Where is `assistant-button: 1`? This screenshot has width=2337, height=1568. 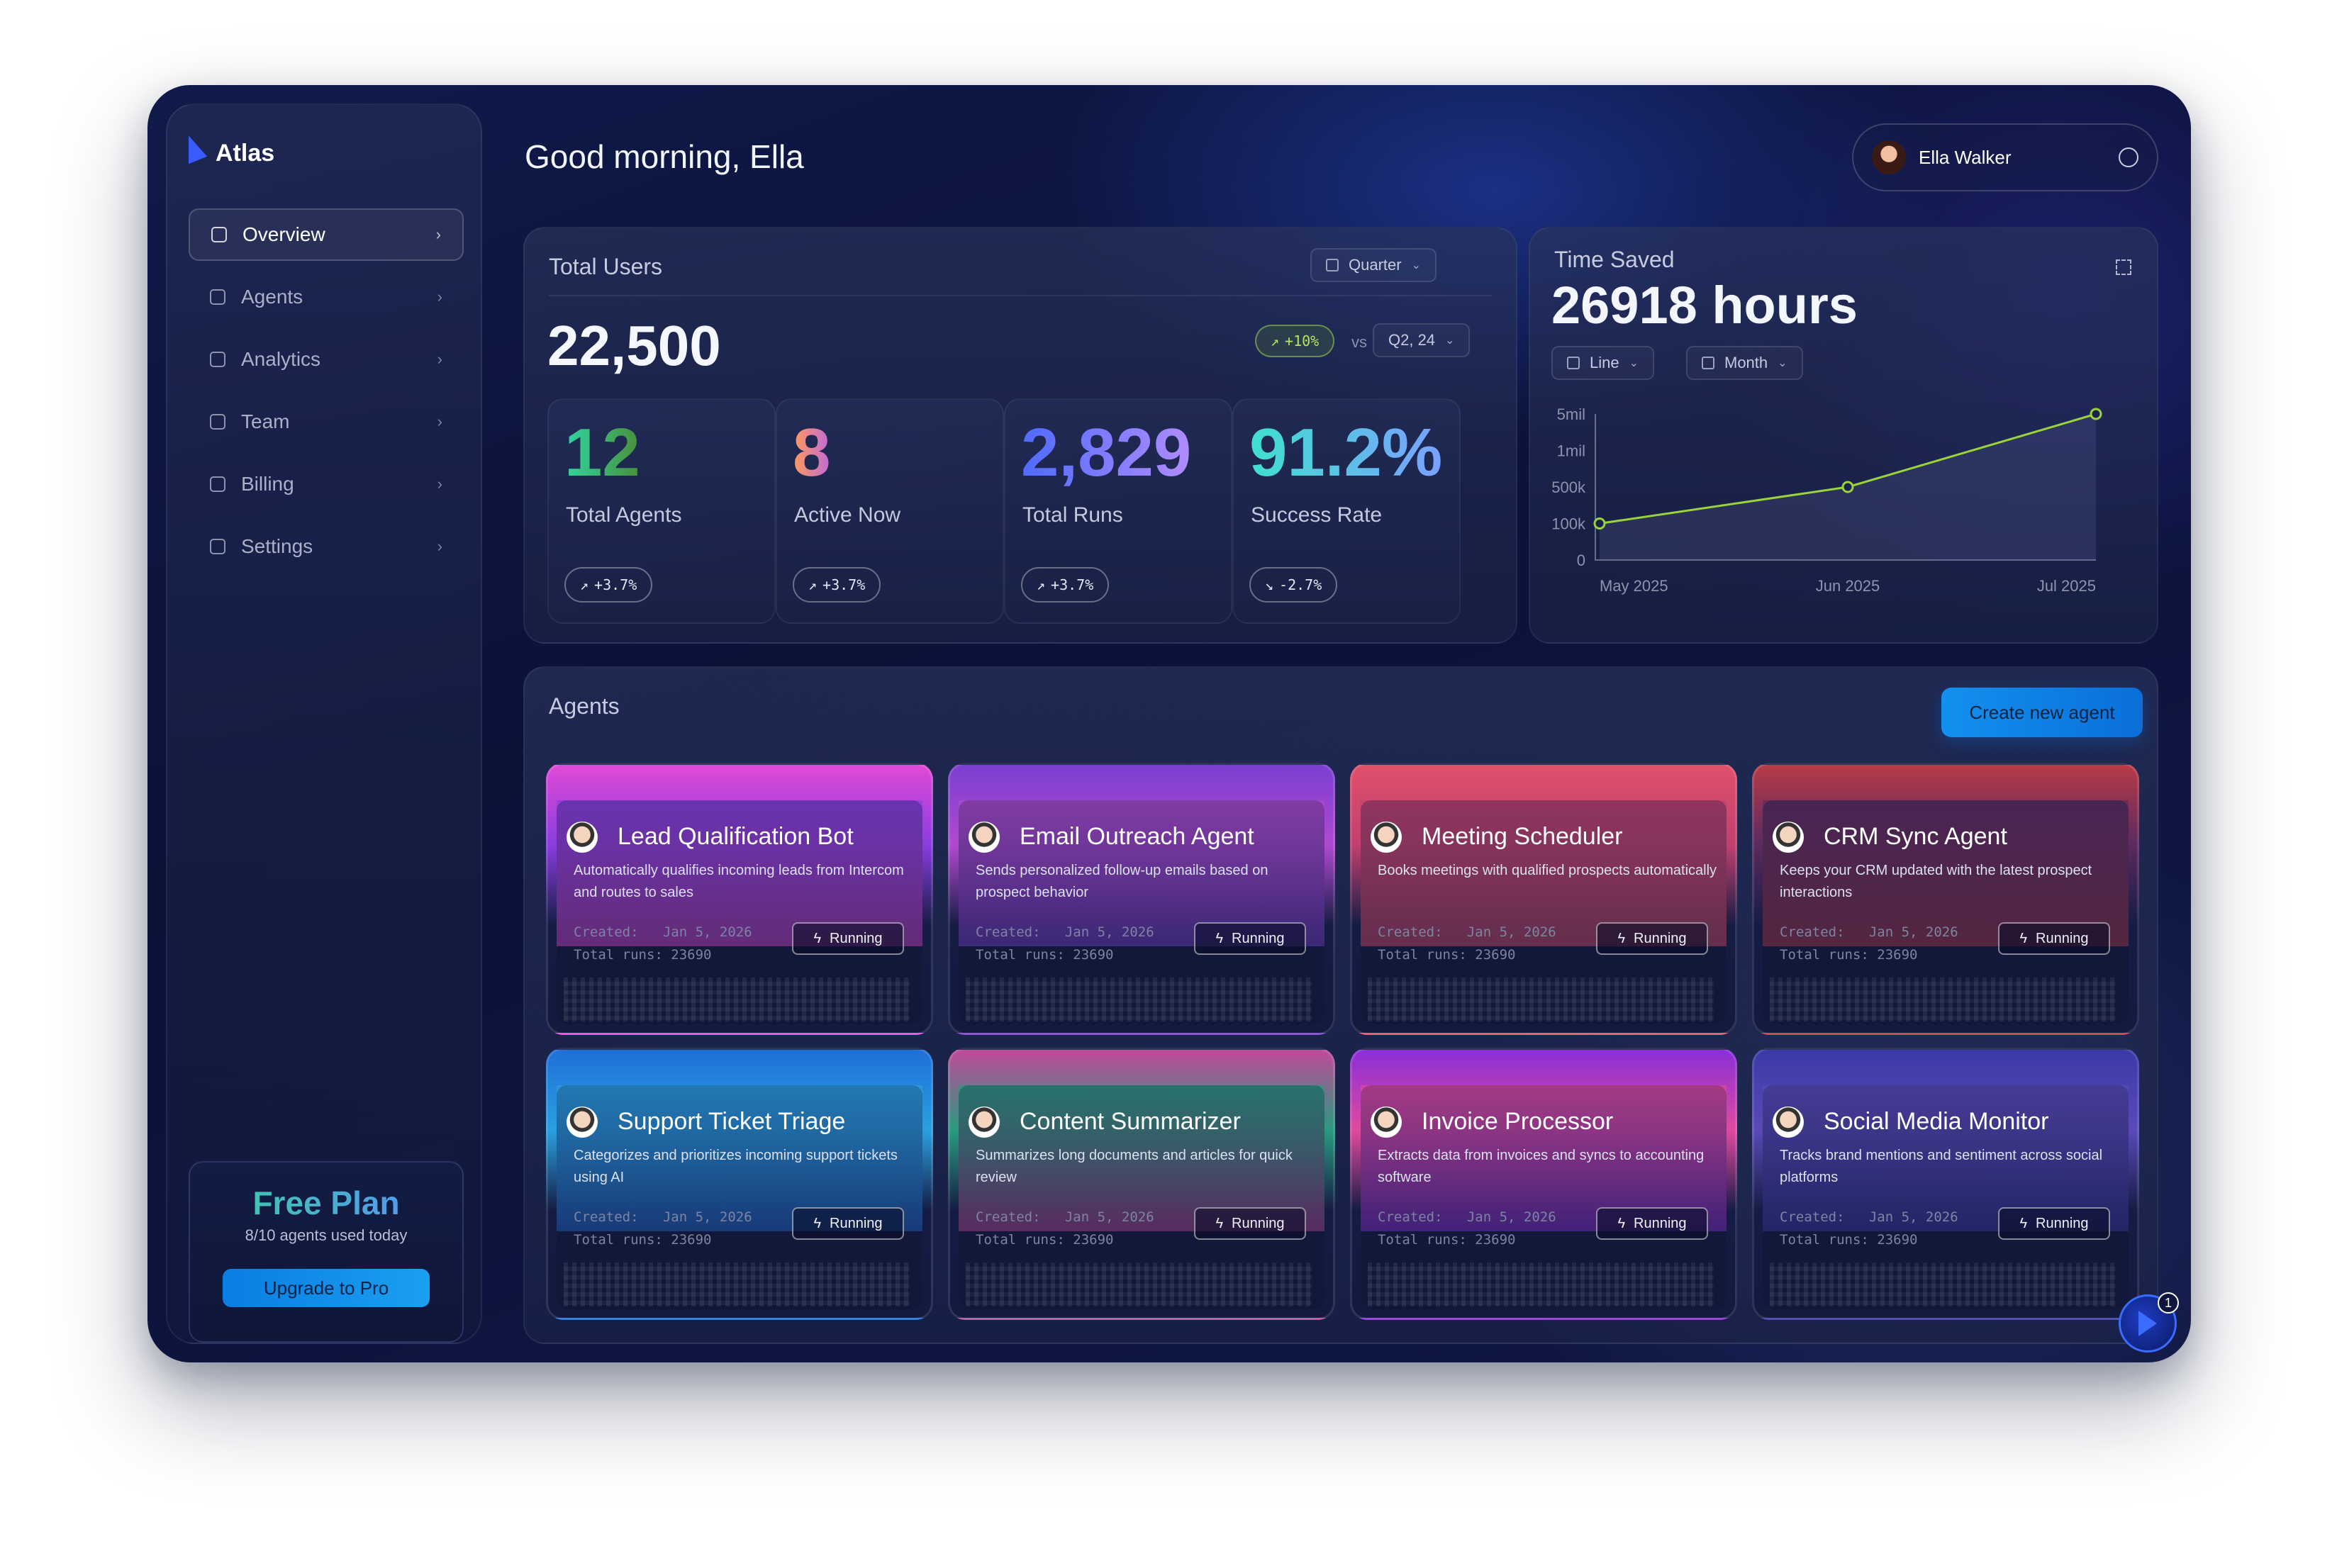 assistant-button: 1 is located at coordinates (2149, 1322).